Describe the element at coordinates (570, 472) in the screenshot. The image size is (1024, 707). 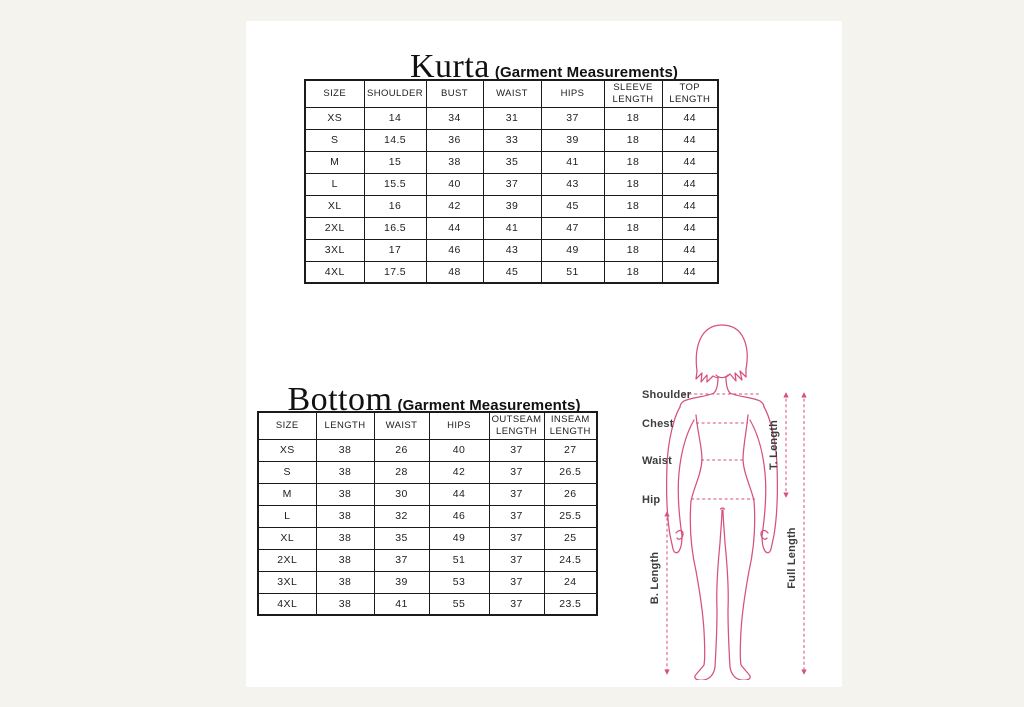
I see `measurement-cell: 26.5` at that location.